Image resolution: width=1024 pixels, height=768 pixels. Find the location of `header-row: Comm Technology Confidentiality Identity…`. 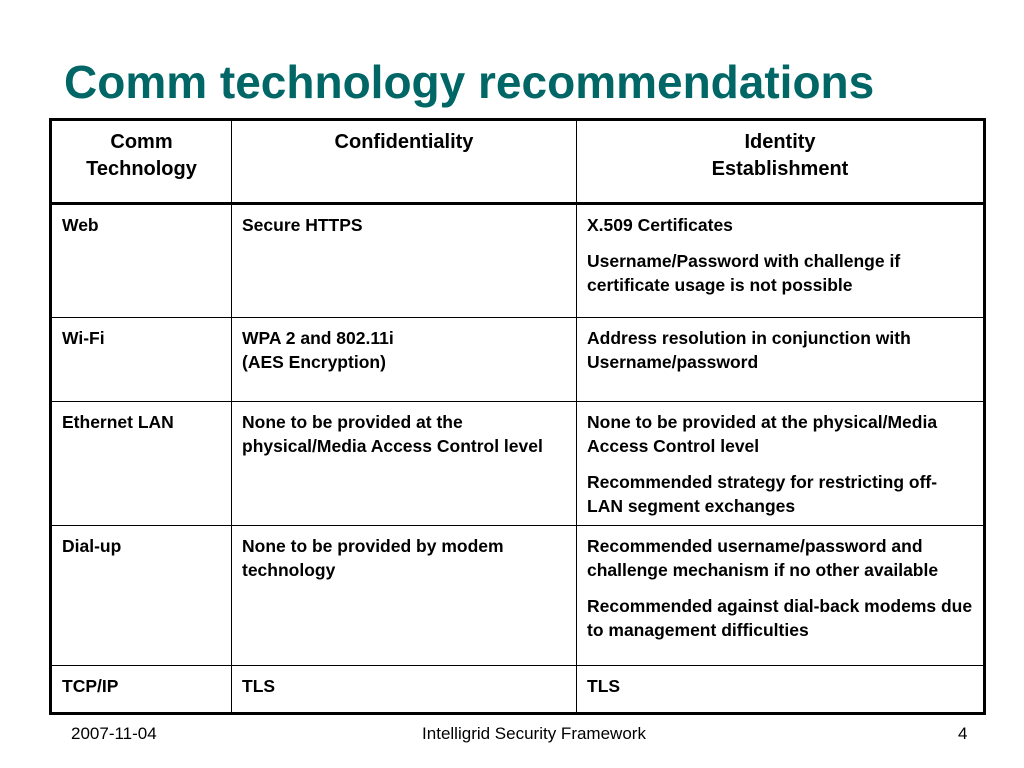

header-row: Comm Technology Confidentiality Identity… is located at coordinates (517, 162).